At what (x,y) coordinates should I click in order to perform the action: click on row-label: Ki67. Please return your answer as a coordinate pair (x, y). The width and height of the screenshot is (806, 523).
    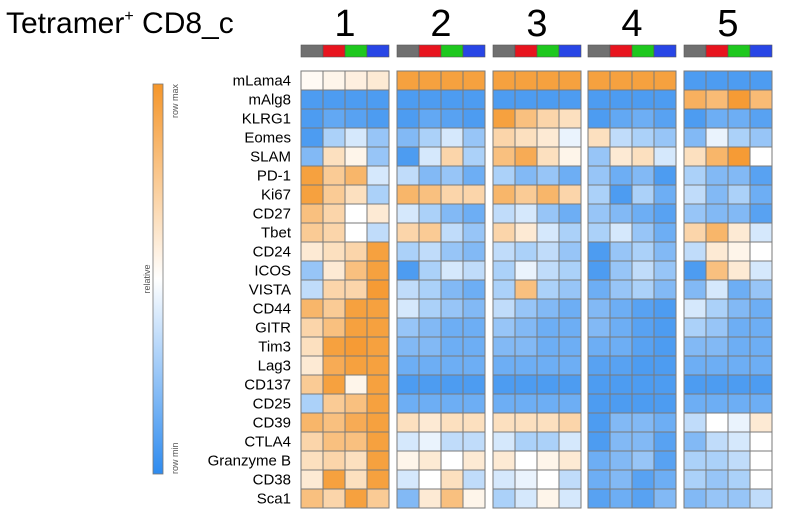
    Looking at the image, I should click on (276, 195).